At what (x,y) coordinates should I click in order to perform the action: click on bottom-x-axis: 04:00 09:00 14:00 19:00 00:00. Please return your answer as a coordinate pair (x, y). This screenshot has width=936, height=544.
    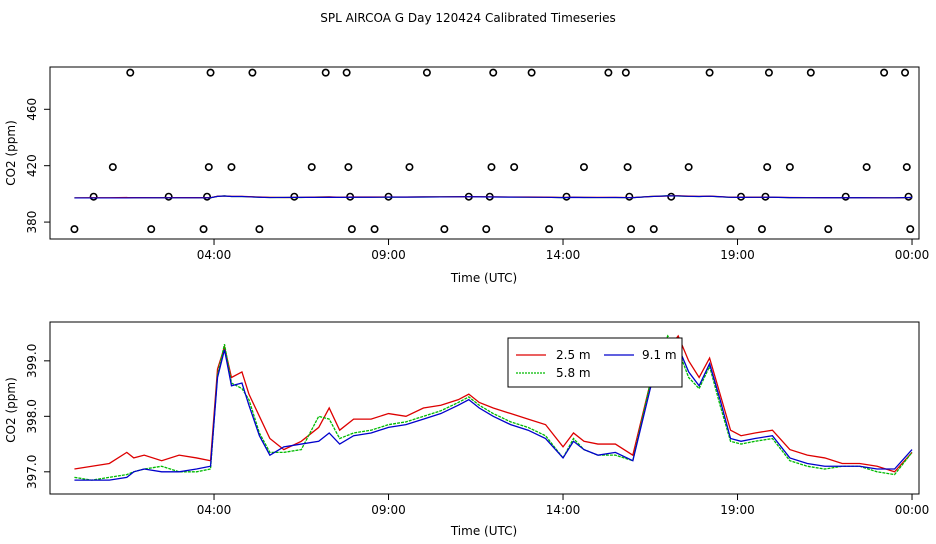
    Looking at the image, I should click on (563, 505).